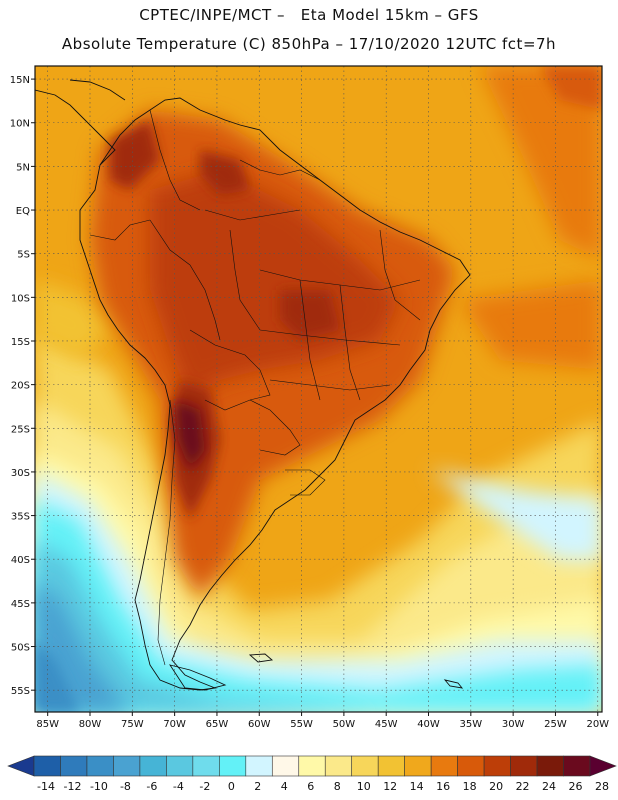  What do you see at coordinates (275, 427) in the screenshot?
I see `border-paraguay` at bounding box center [275, 427].